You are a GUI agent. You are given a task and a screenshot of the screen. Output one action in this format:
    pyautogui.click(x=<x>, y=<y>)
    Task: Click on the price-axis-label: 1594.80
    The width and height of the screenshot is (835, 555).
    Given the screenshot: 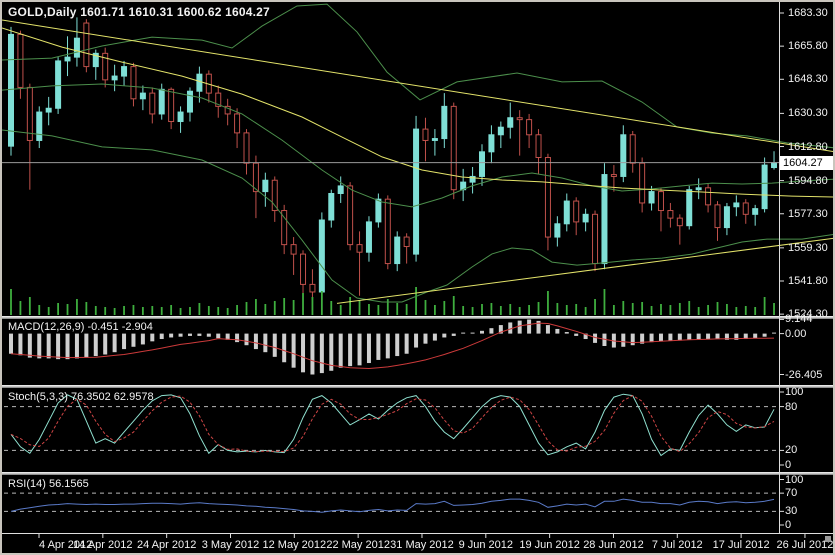 What is the action you would take?
    pyautogui.click(x=808, y=180)
    